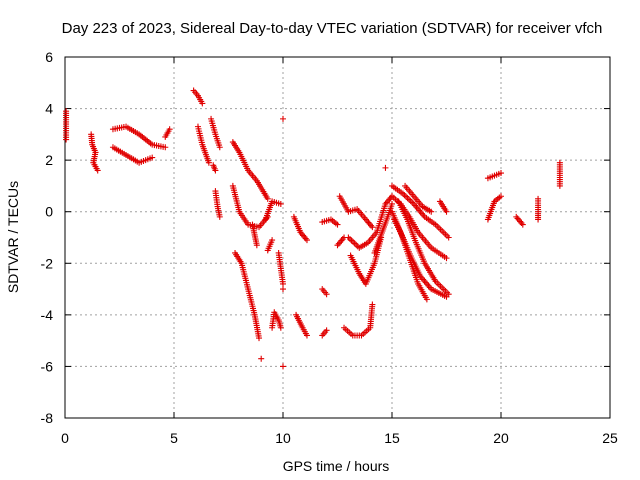 This screenshot has width=640, height=480. What do you see at coordinates (47, 418) in the screenshot?
I see `y-tick-label: -8` at bounding box center [47, 418].